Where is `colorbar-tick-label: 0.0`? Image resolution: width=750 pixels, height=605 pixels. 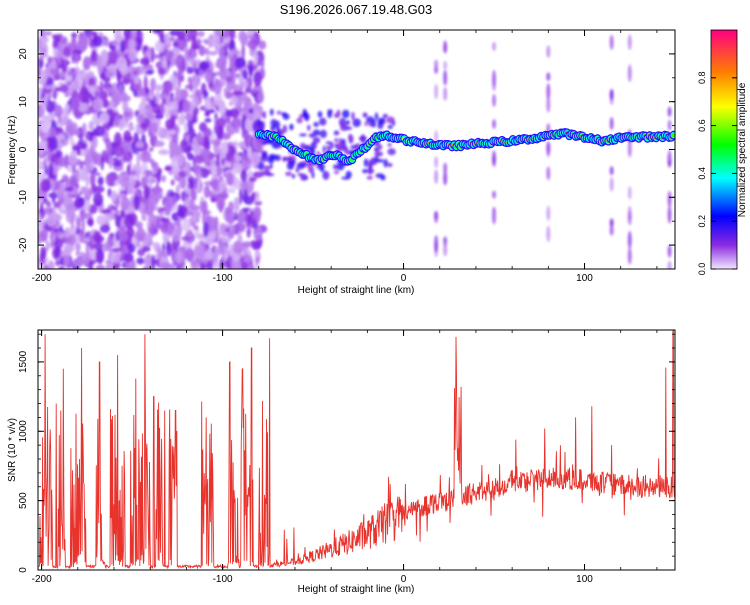 colorbar-tick-label: 0.0 is located at coordinates (702, 269).